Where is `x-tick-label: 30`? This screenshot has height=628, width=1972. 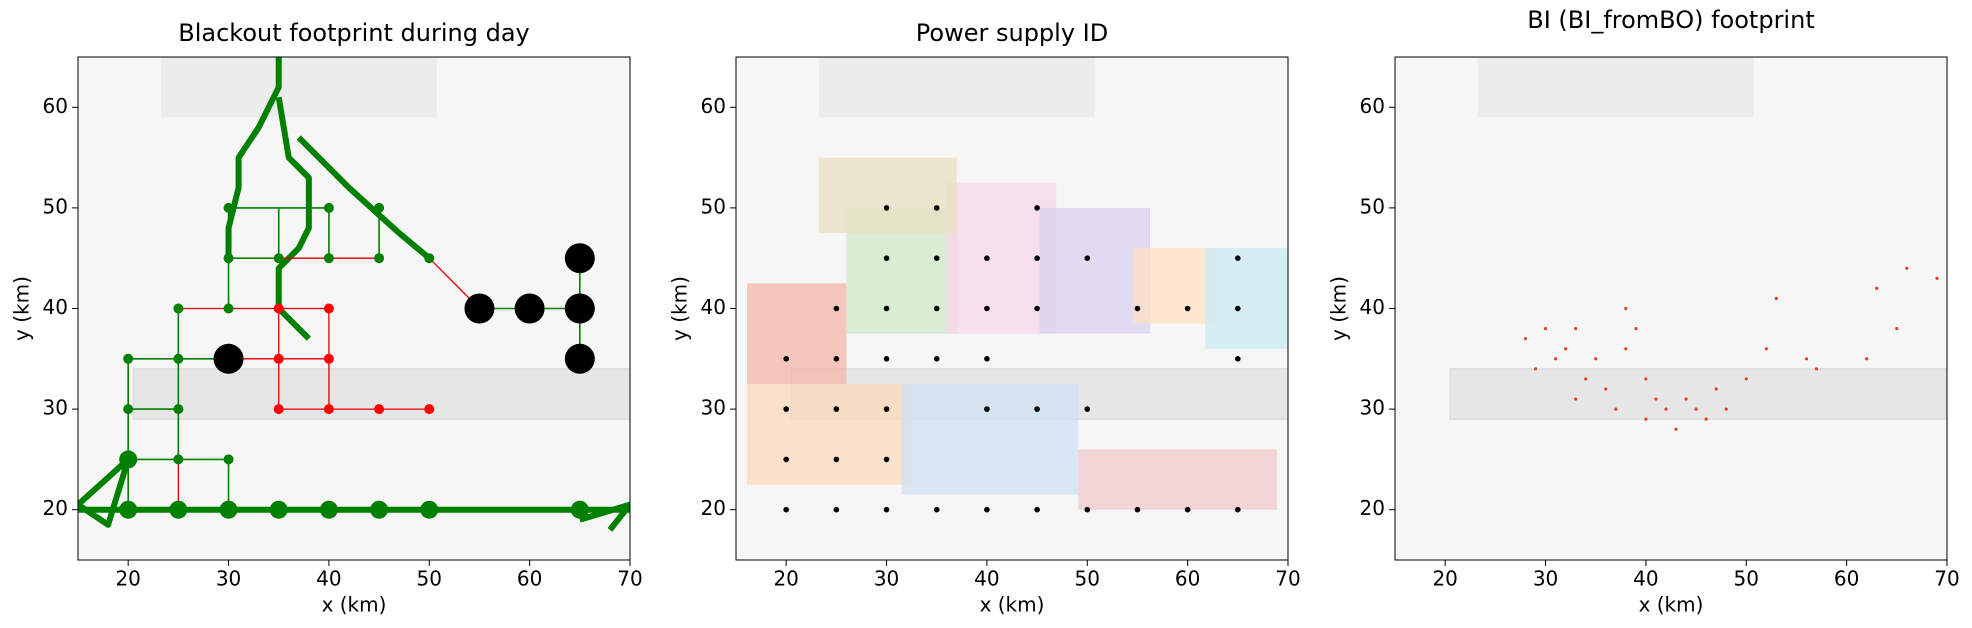
x-tick-label: 30 is located at coordinates (1545, 579).